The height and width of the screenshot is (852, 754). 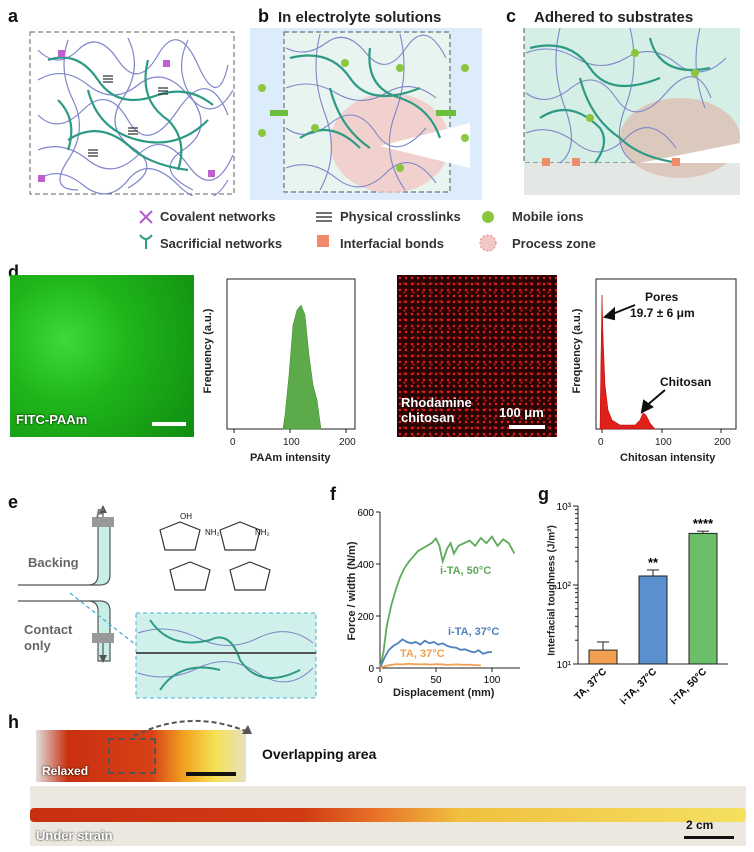 What do you see at coordinates (686, 382) in the screenshot?
I see `chitosan-peak-label: Chitosan` at bounding box center [686, 382].